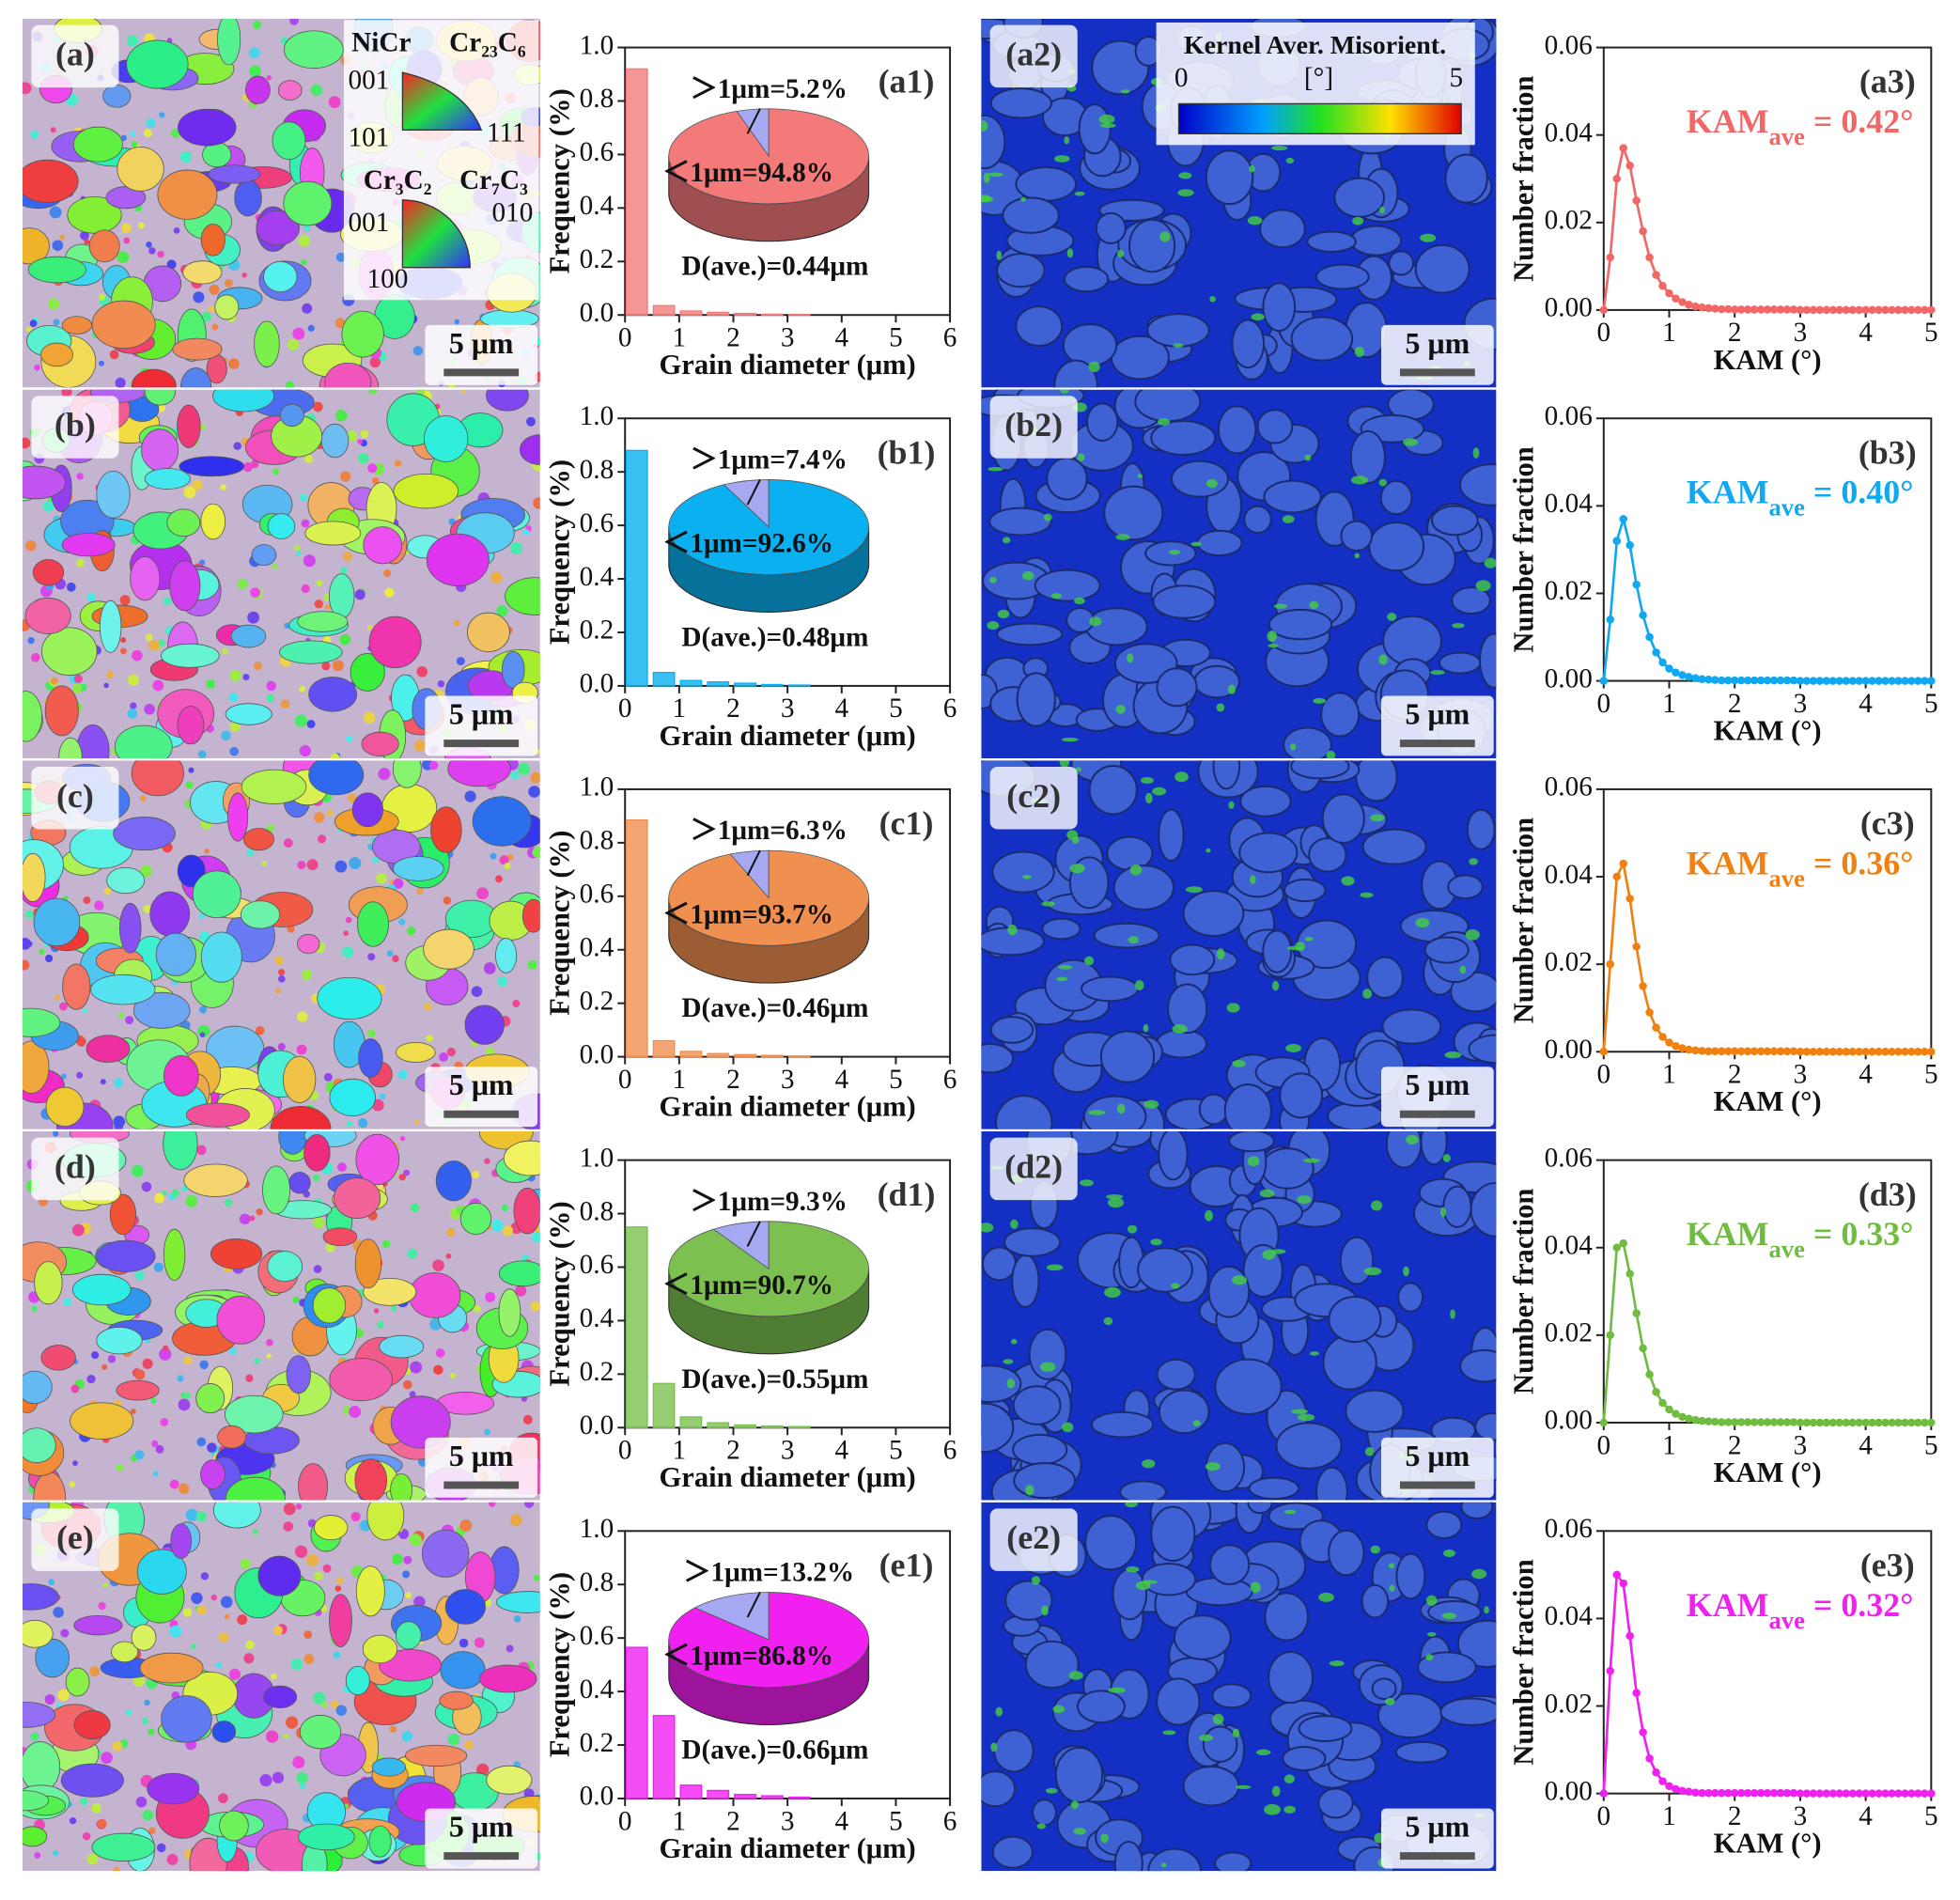 The image size is (1960, 1900). I want to click on pie-label: ＜1μm=90.7%, so click(747, 1285).